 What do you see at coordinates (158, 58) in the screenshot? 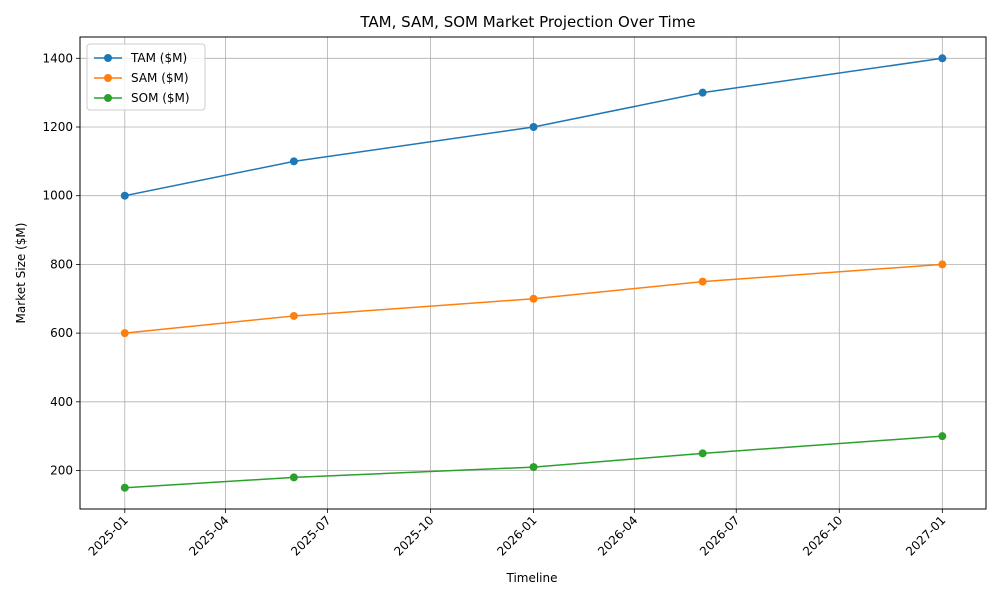
I see `legend-label-tam: TAM ($M)` at bounding box center [158, 58].